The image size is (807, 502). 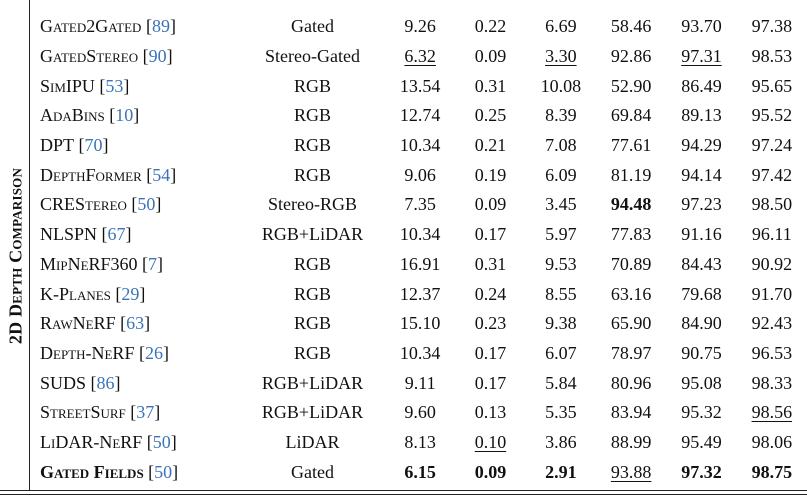 What do you see at coordinates (57, 145) in the screenshot?
I see `method-name: DPT` at bounding box center [57, 145].